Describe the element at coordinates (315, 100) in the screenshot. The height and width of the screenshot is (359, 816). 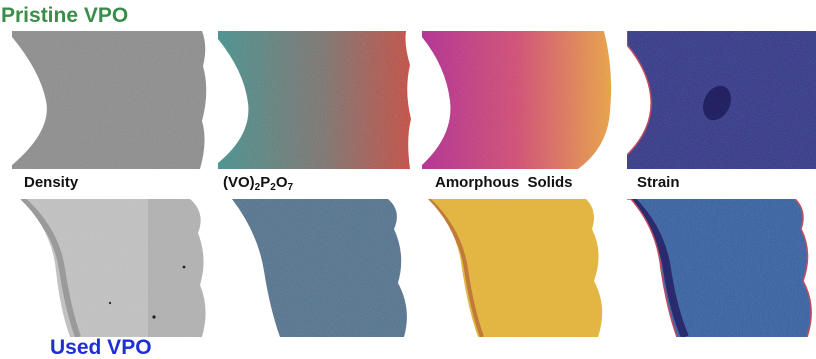
I see `vo-pristine-image` at that location.